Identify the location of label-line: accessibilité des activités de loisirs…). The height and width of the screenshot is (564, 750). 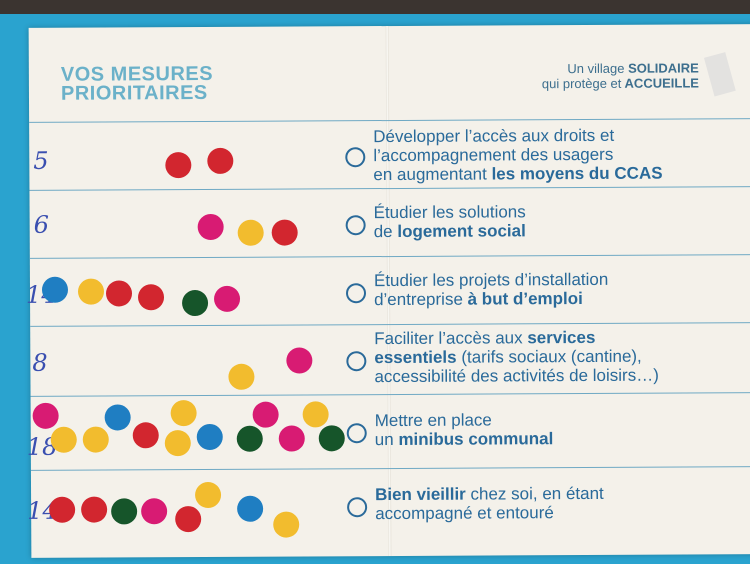
(516, 376).